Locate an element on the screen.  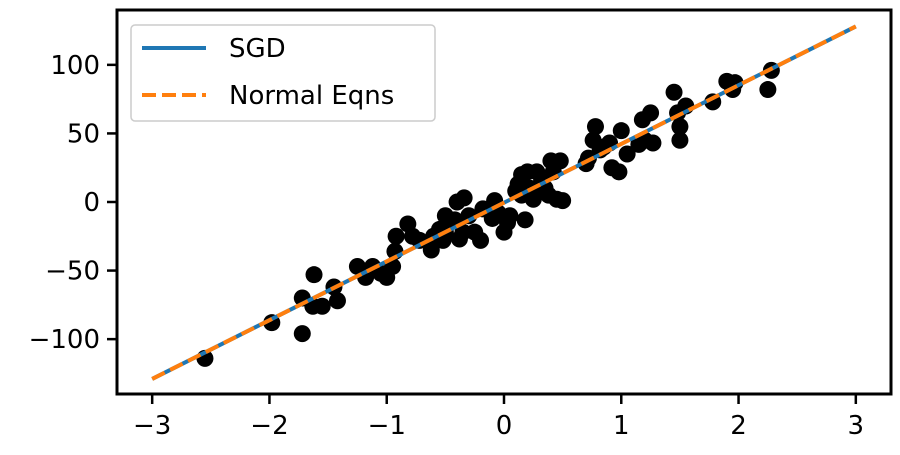
x-tick-label: 2 is located at coordinates (738, 426).